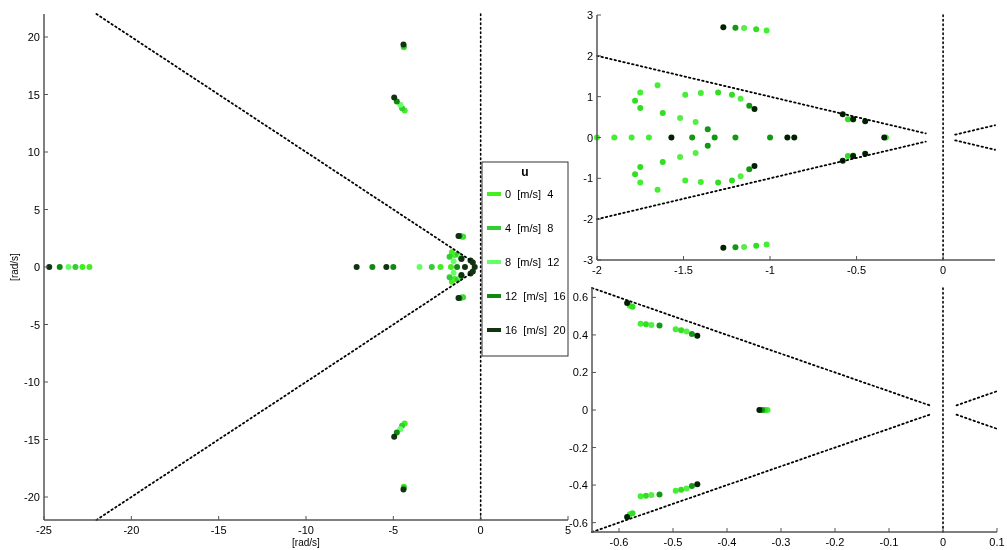 This screenshot has width=1007, height=550. Describe the element at coordinates (835, 542) in the screenshot. I see `x-tick-label: -0.2` at that location.